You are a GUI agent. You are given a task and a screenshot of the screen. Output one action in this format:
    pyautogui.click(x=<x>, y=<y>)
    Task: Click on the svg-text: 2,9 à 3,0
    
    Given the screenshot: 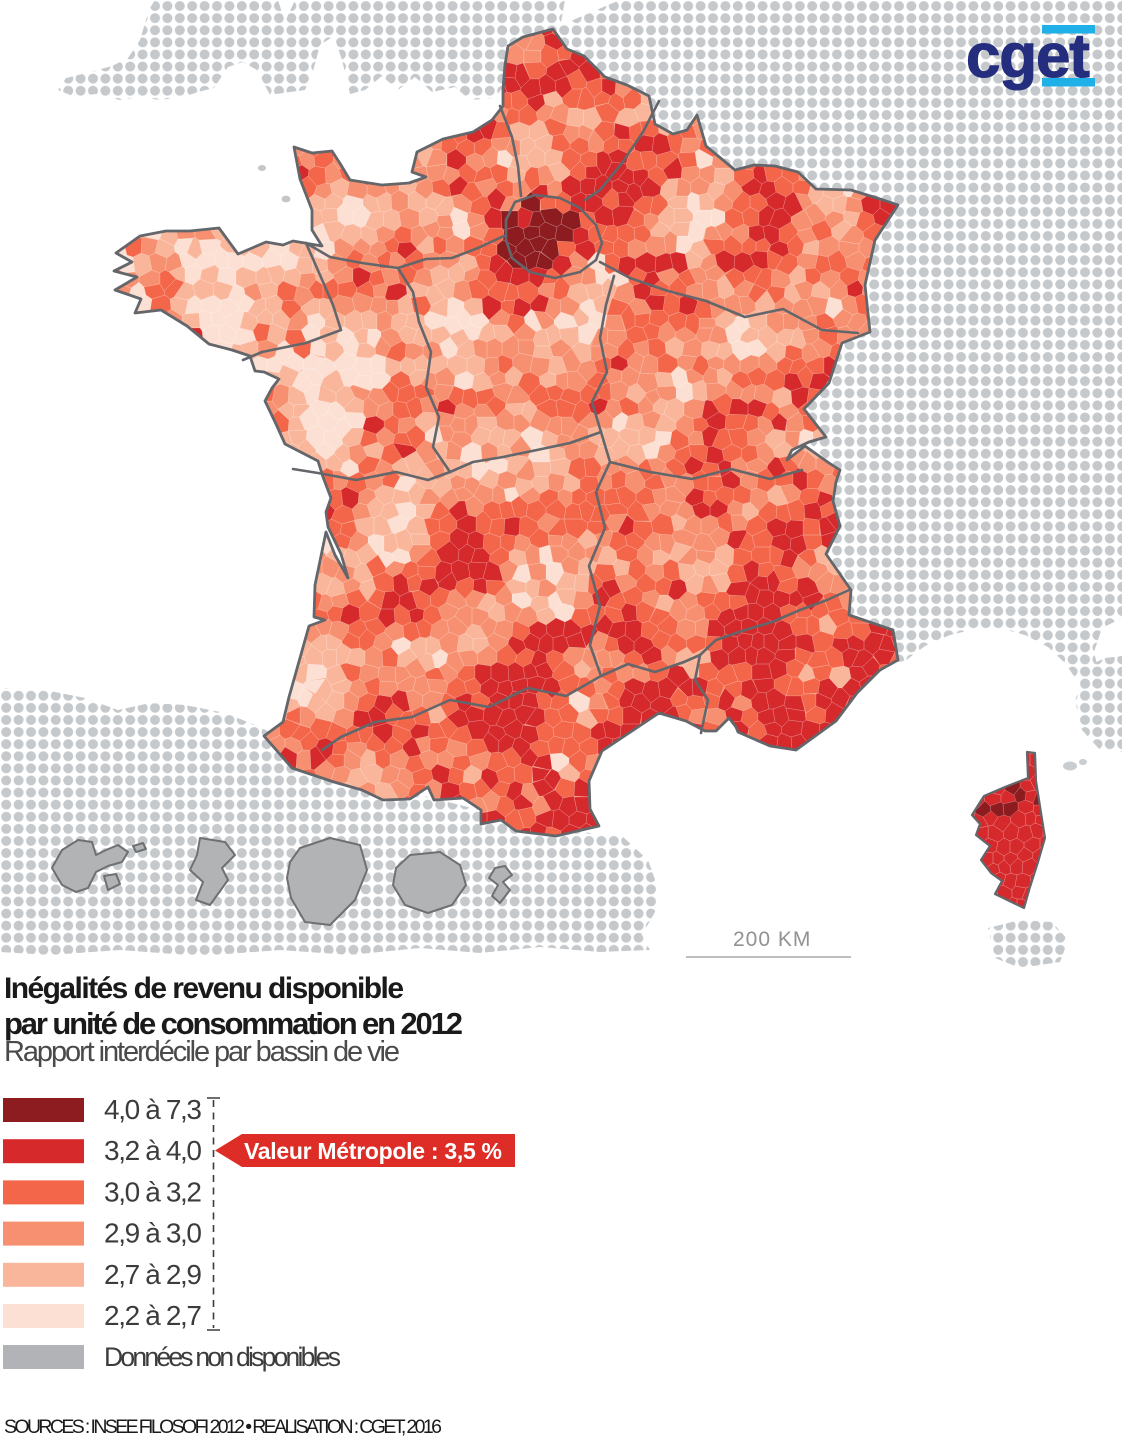 What is the action you would take?
    pyautogui.click(x=153, y=1233)
    